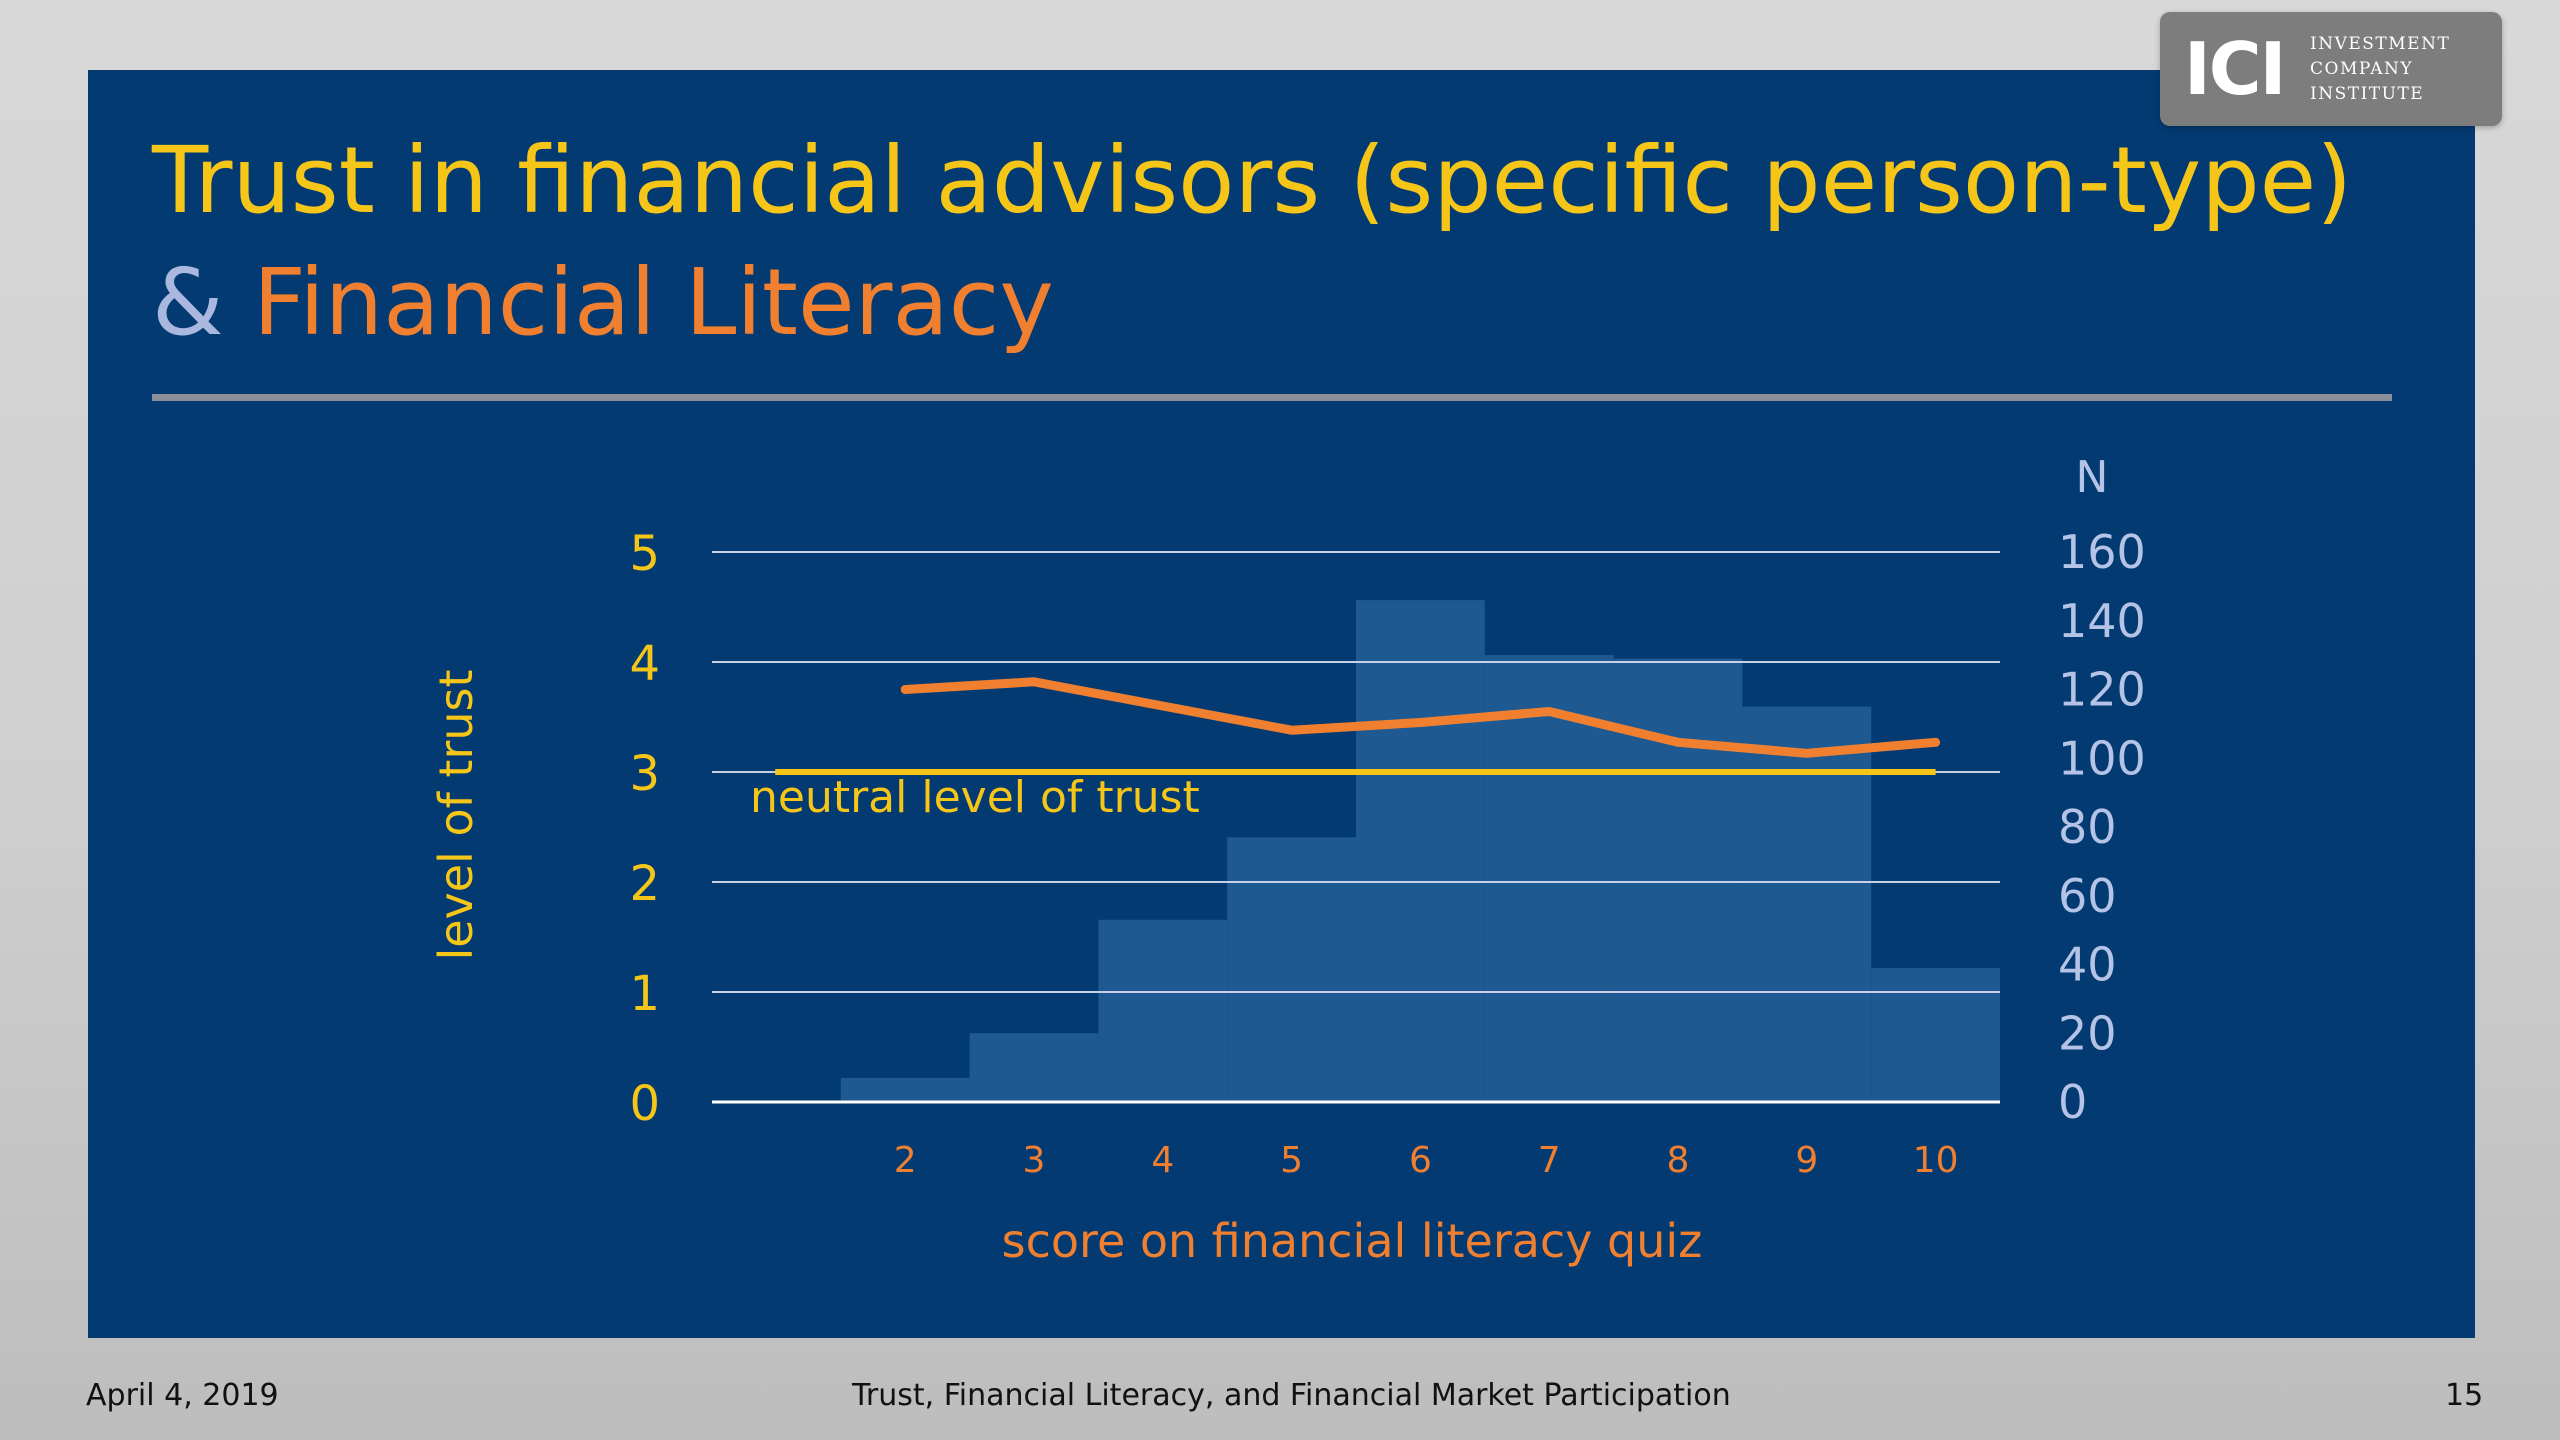  Describe the element at coordinates (2087, 827) in the screenshot. I see `y2-tick-label: 80` at that location.